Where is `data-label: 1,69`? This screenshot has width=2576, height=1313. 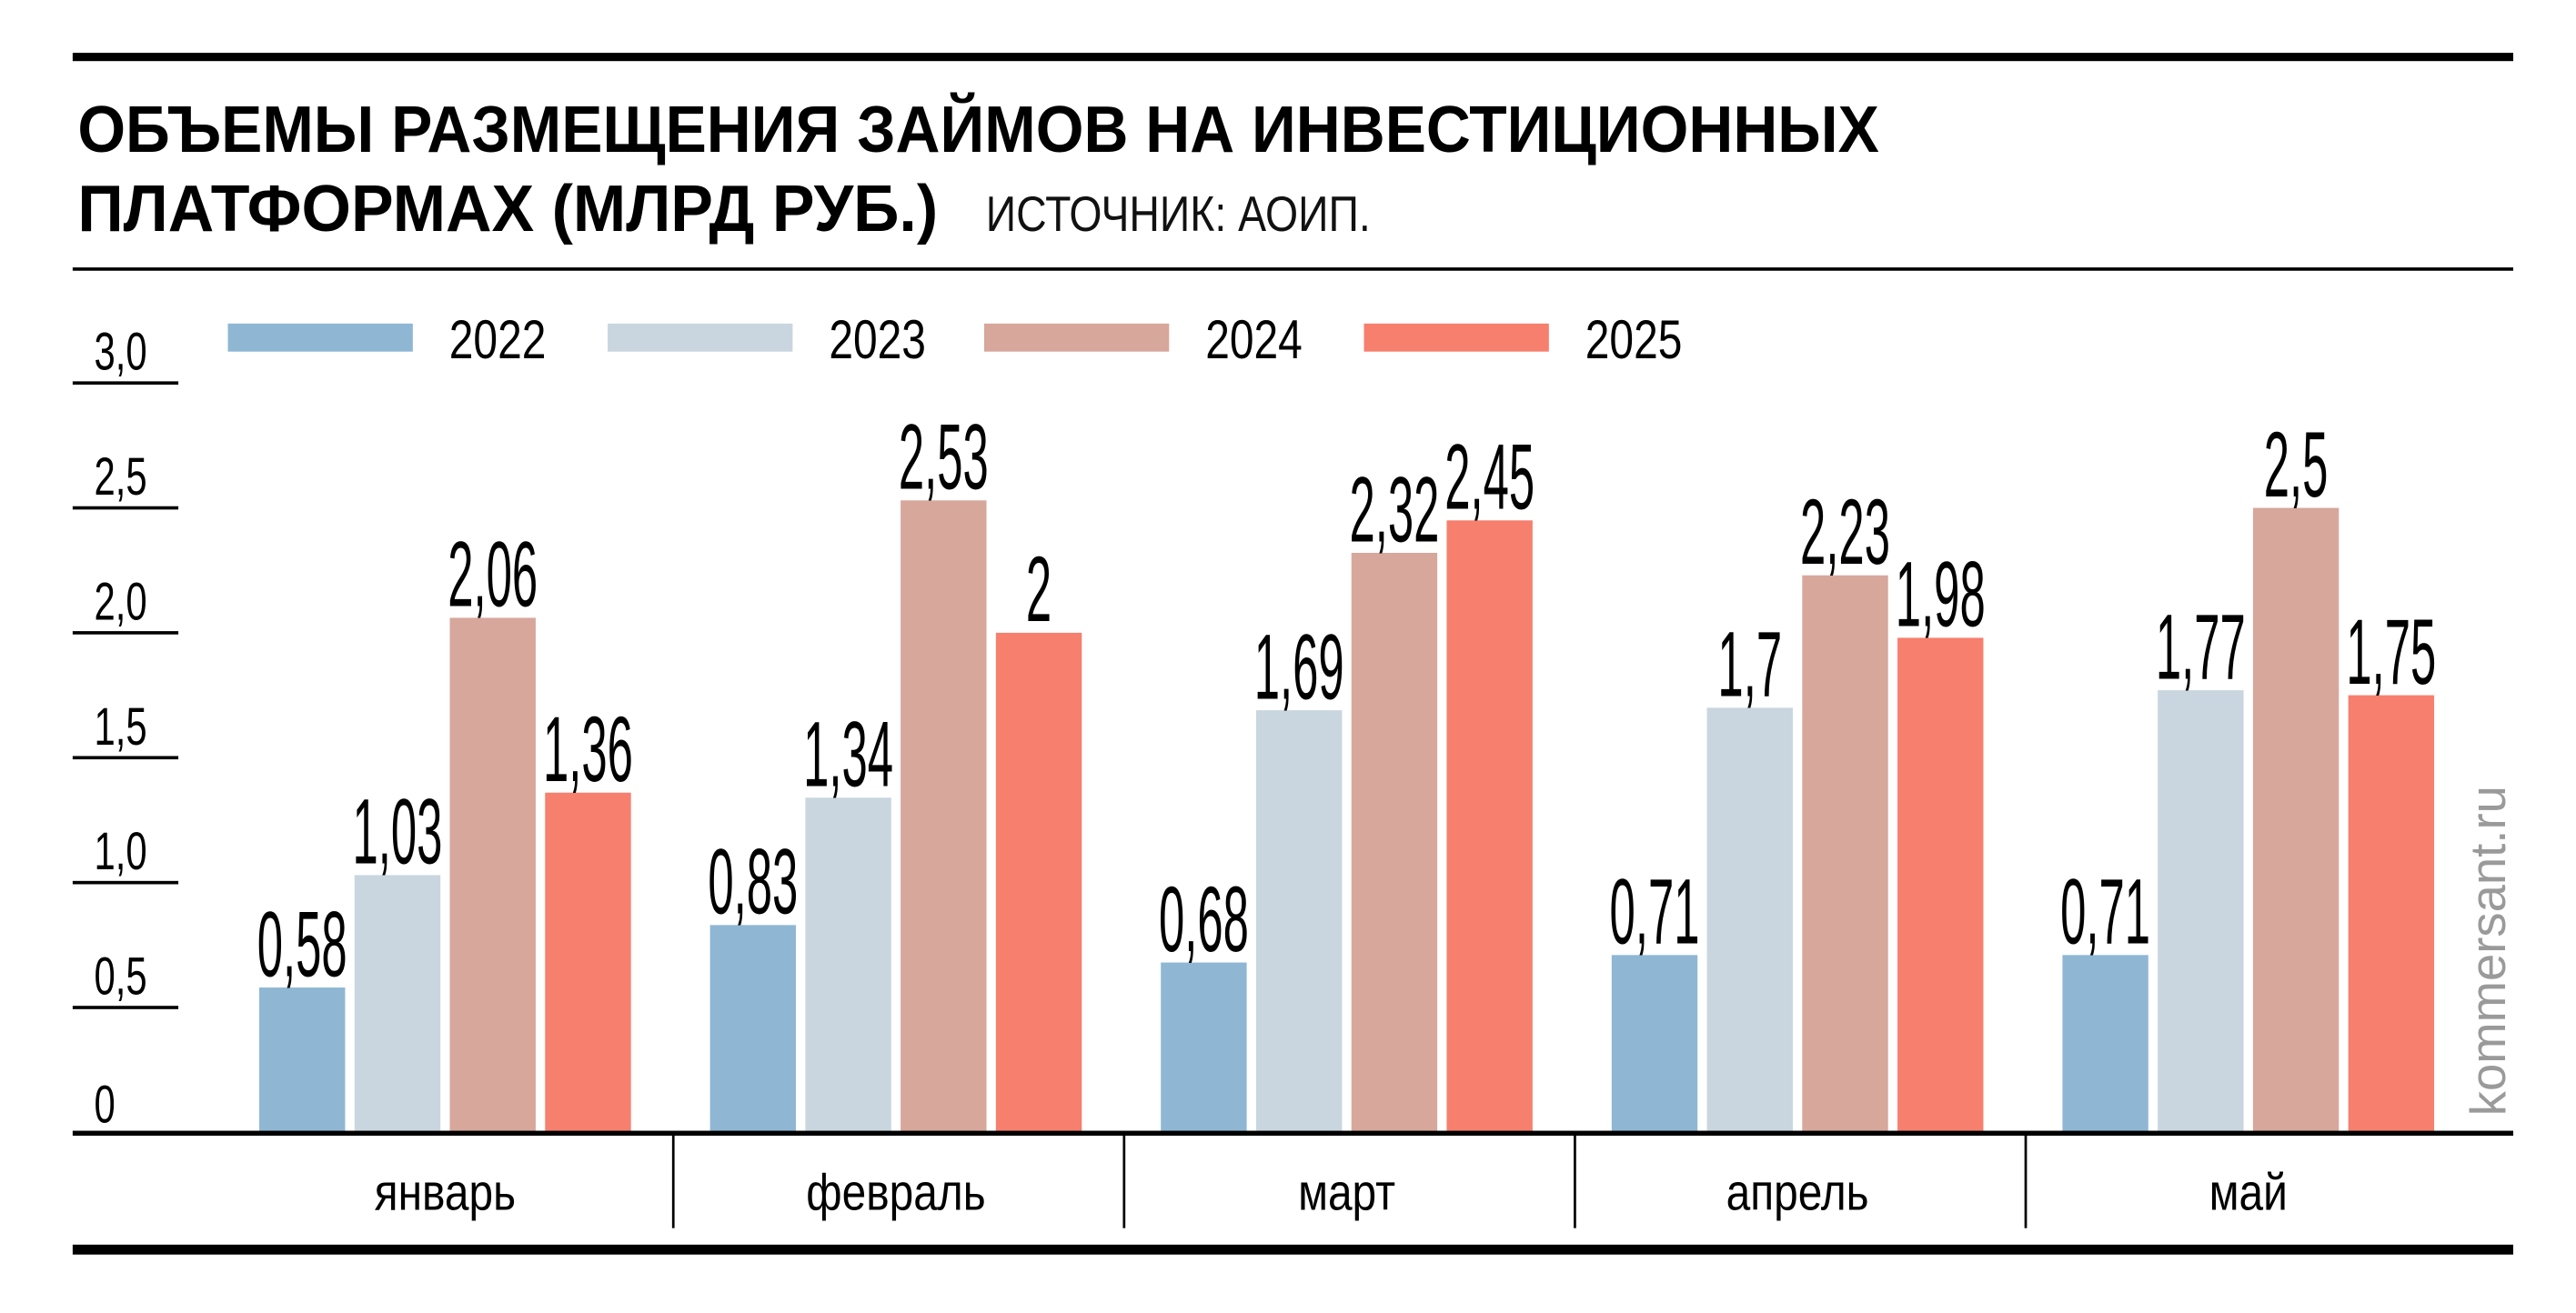 data-label: 1,69 is located at coordinates (1299, 668).